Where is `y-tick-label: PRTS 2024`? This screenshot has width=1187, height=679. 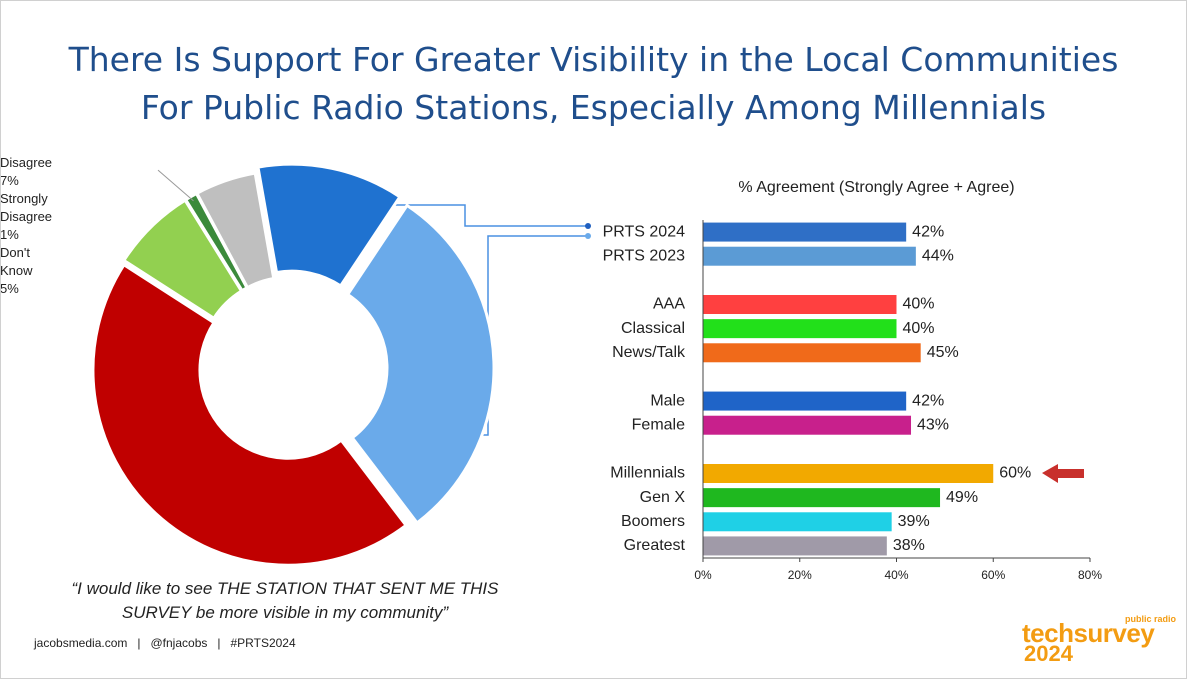 y-tick-label: PRTS 2024 is located at coordinates (644, 231).